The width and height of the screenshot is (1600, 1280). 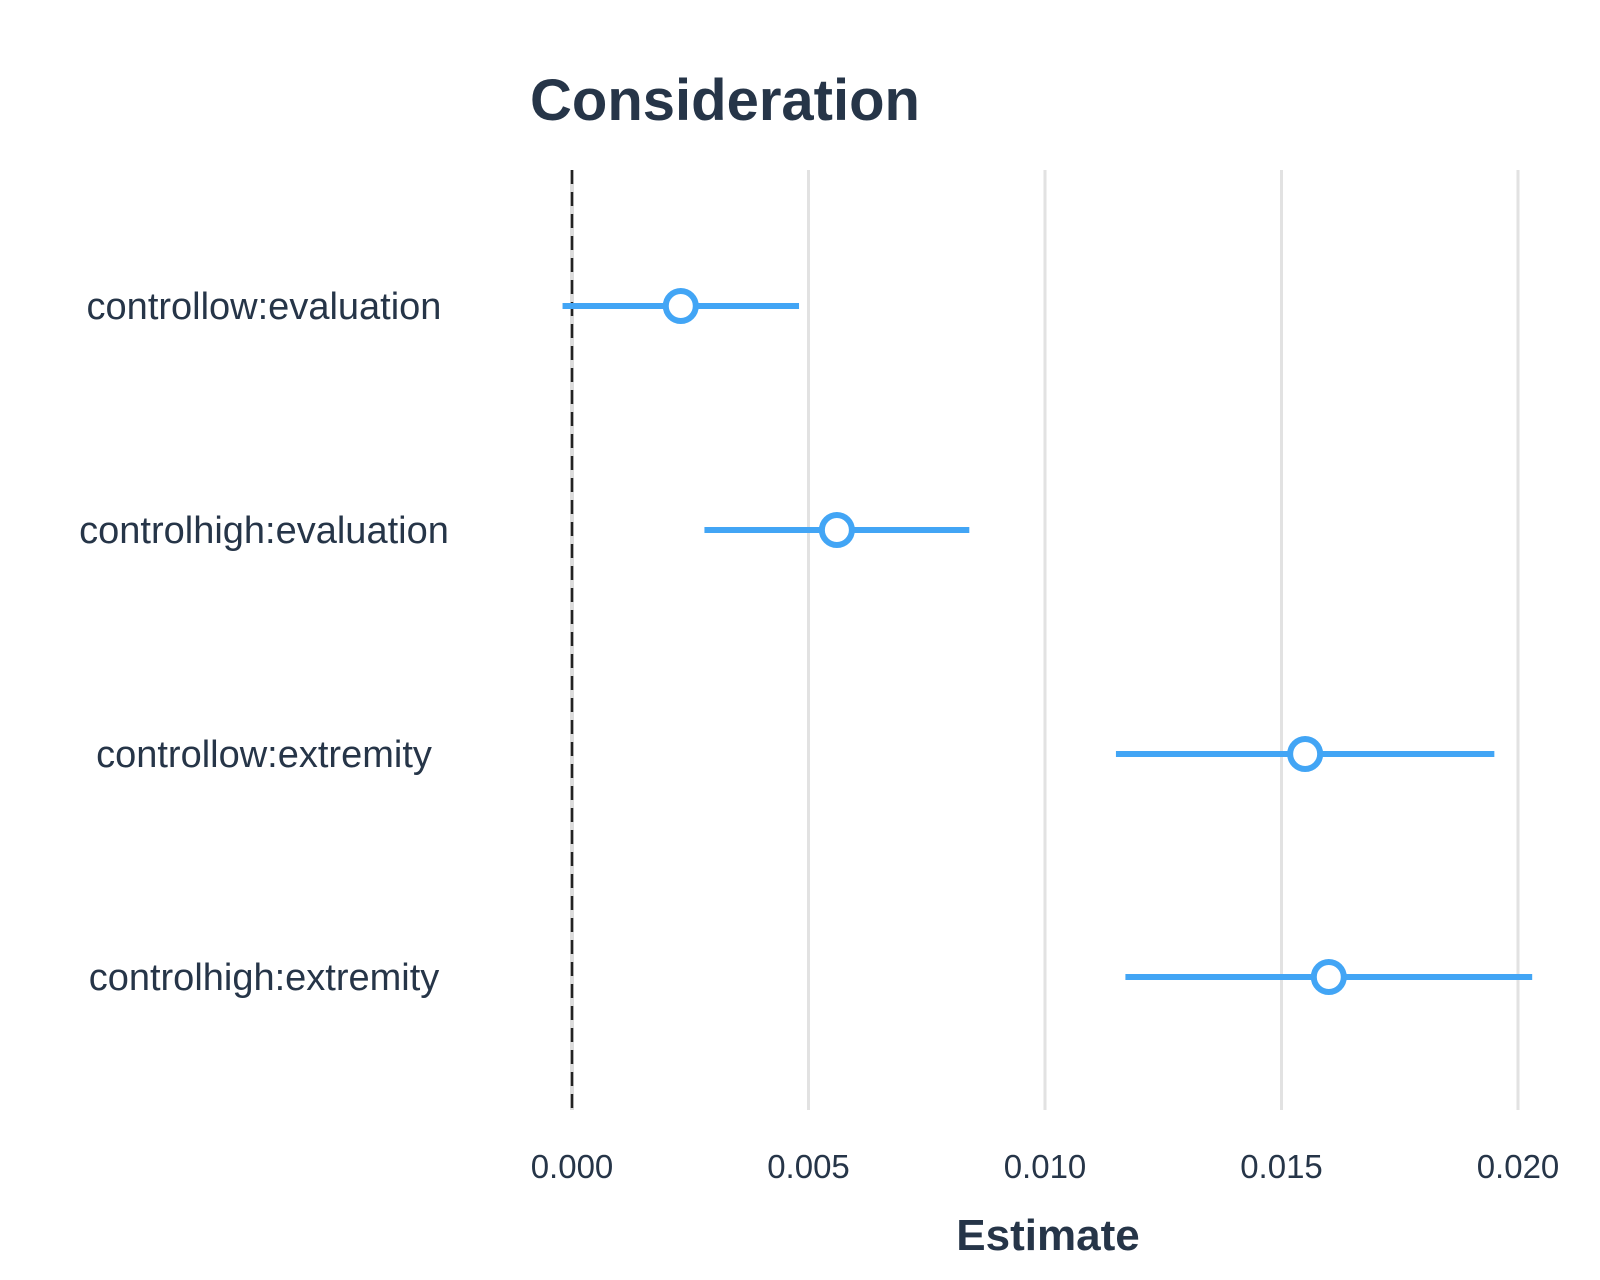 What do you see at coordinates (572, 1166) in the screenshot?
I see `x-tick-label: 0.000` at bounding box center [572, 1166].